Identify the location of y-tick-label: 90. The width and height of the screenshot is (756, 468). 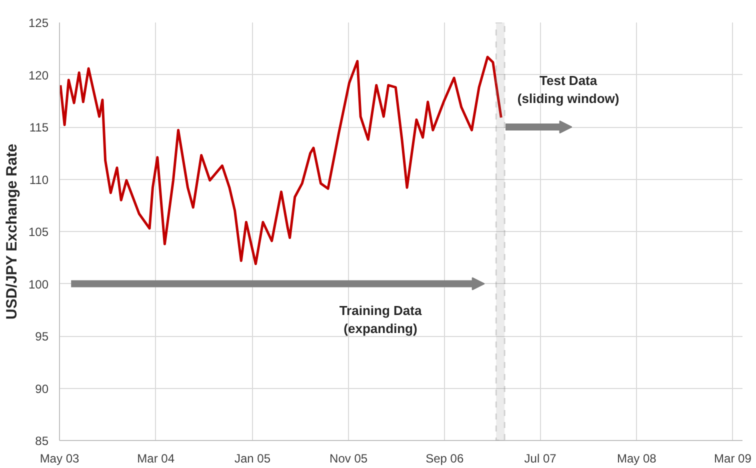
(42, 389).